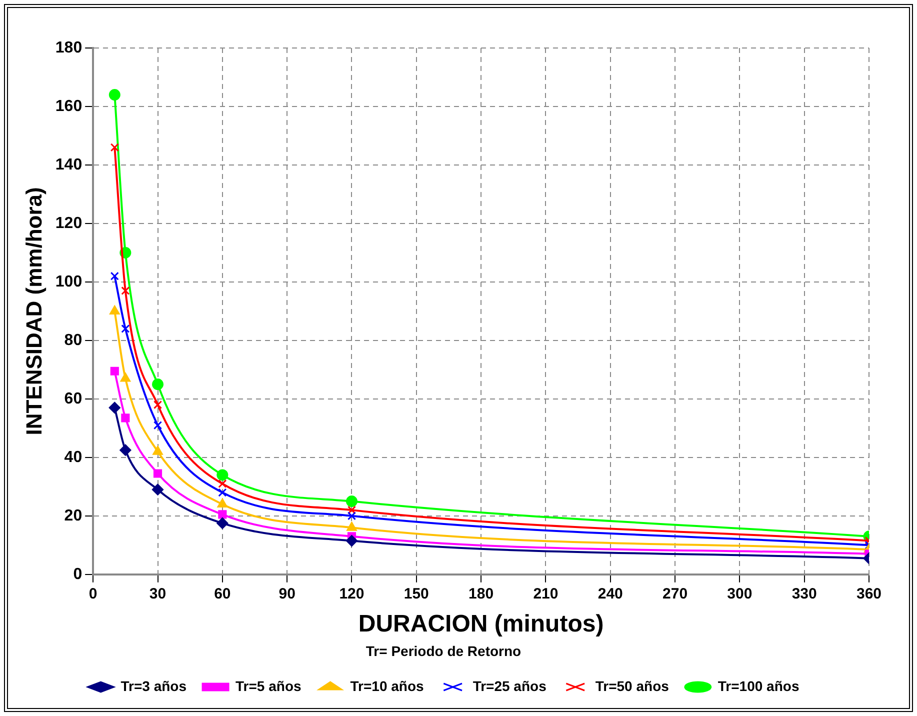 Image resolution: width=917 pixels, height=716 pixels. I want to click on y-tick-label: 60, so click(73, 399).